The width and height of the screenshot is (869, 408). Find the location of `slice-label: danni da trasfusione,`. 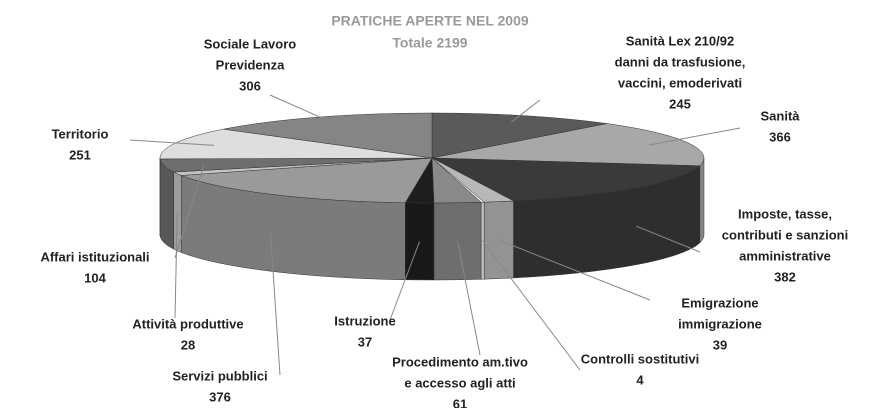

slice-label: danni da trasfusione, is located at coordinates (680, 61).